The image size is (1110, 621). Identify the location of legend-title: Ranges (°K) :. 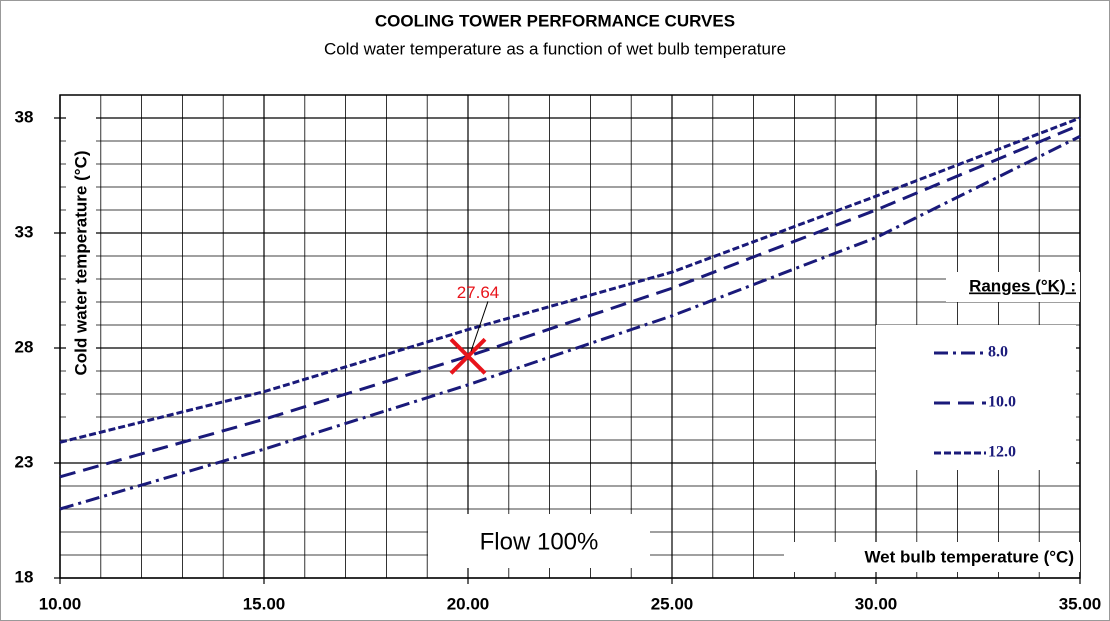
(1022, 285).